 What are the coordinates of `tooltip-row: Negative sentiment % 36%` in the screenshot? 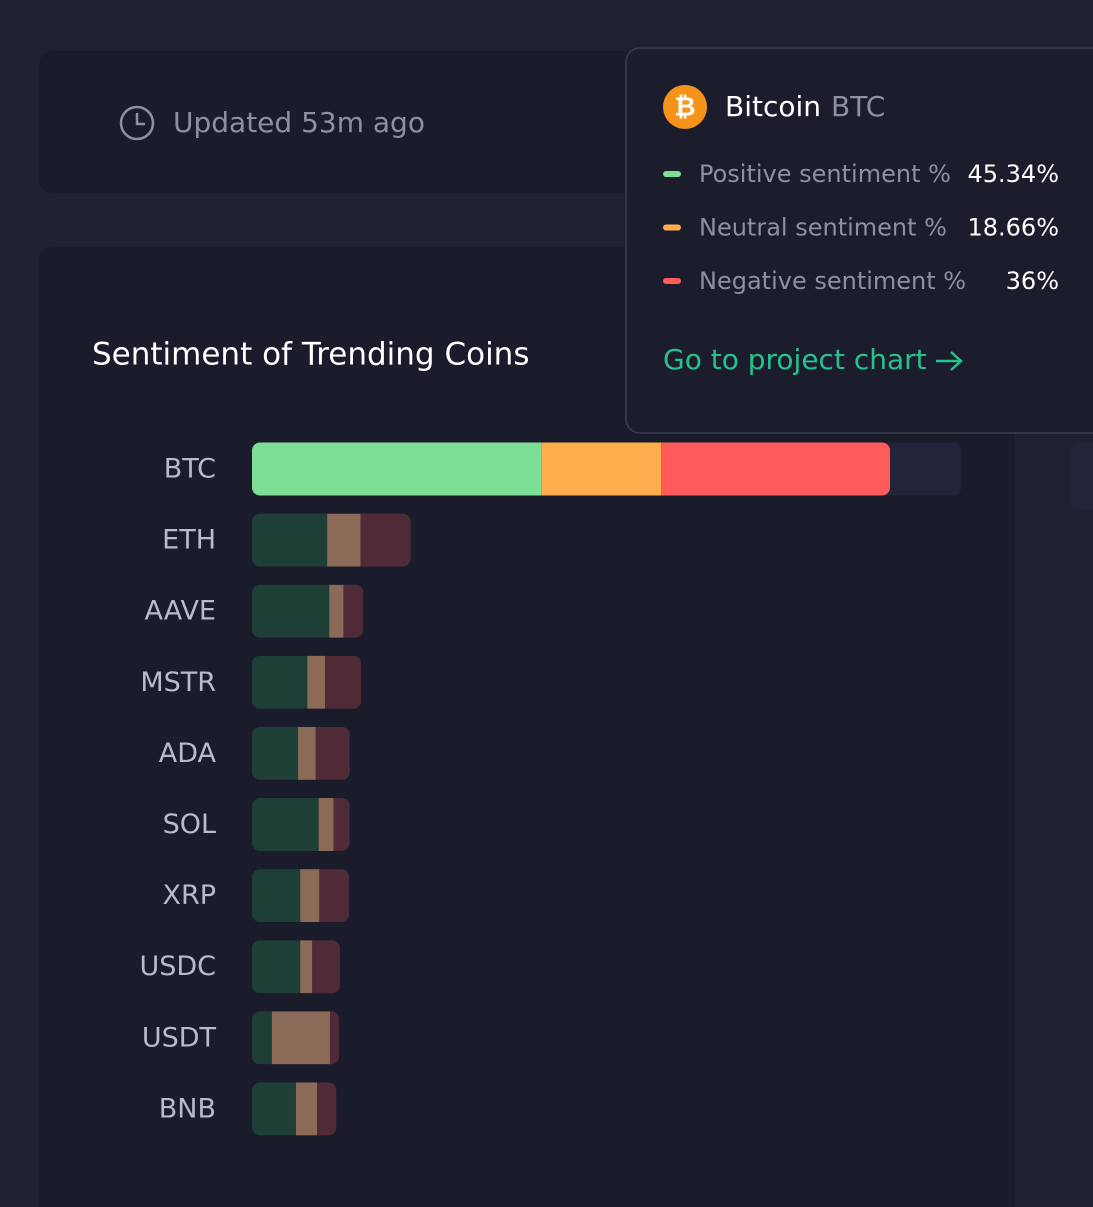 It's located at (861, 281).